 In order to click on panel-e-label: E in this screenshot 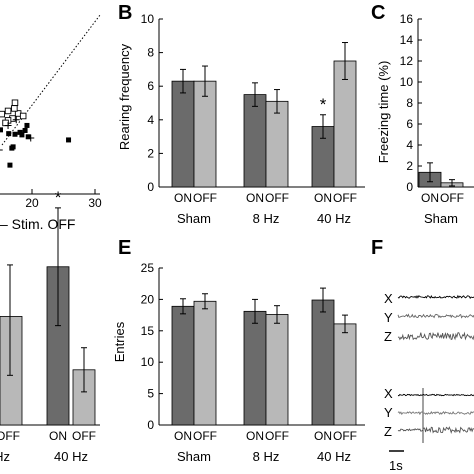, I will do `click(124, 248)`.